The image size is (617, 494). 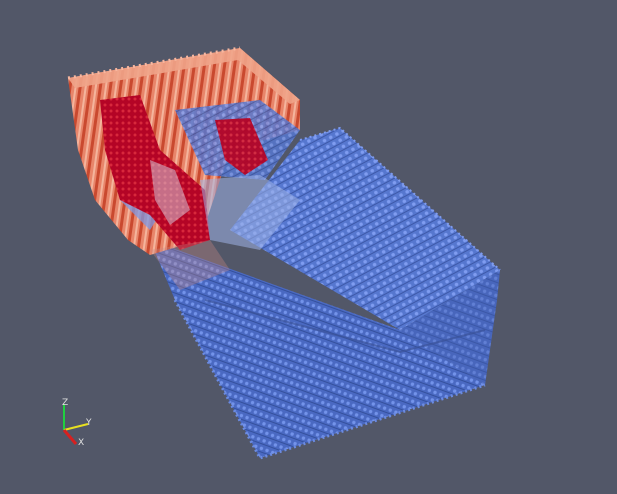 I want to click on y-axis-line, so click(x=76, y=427).